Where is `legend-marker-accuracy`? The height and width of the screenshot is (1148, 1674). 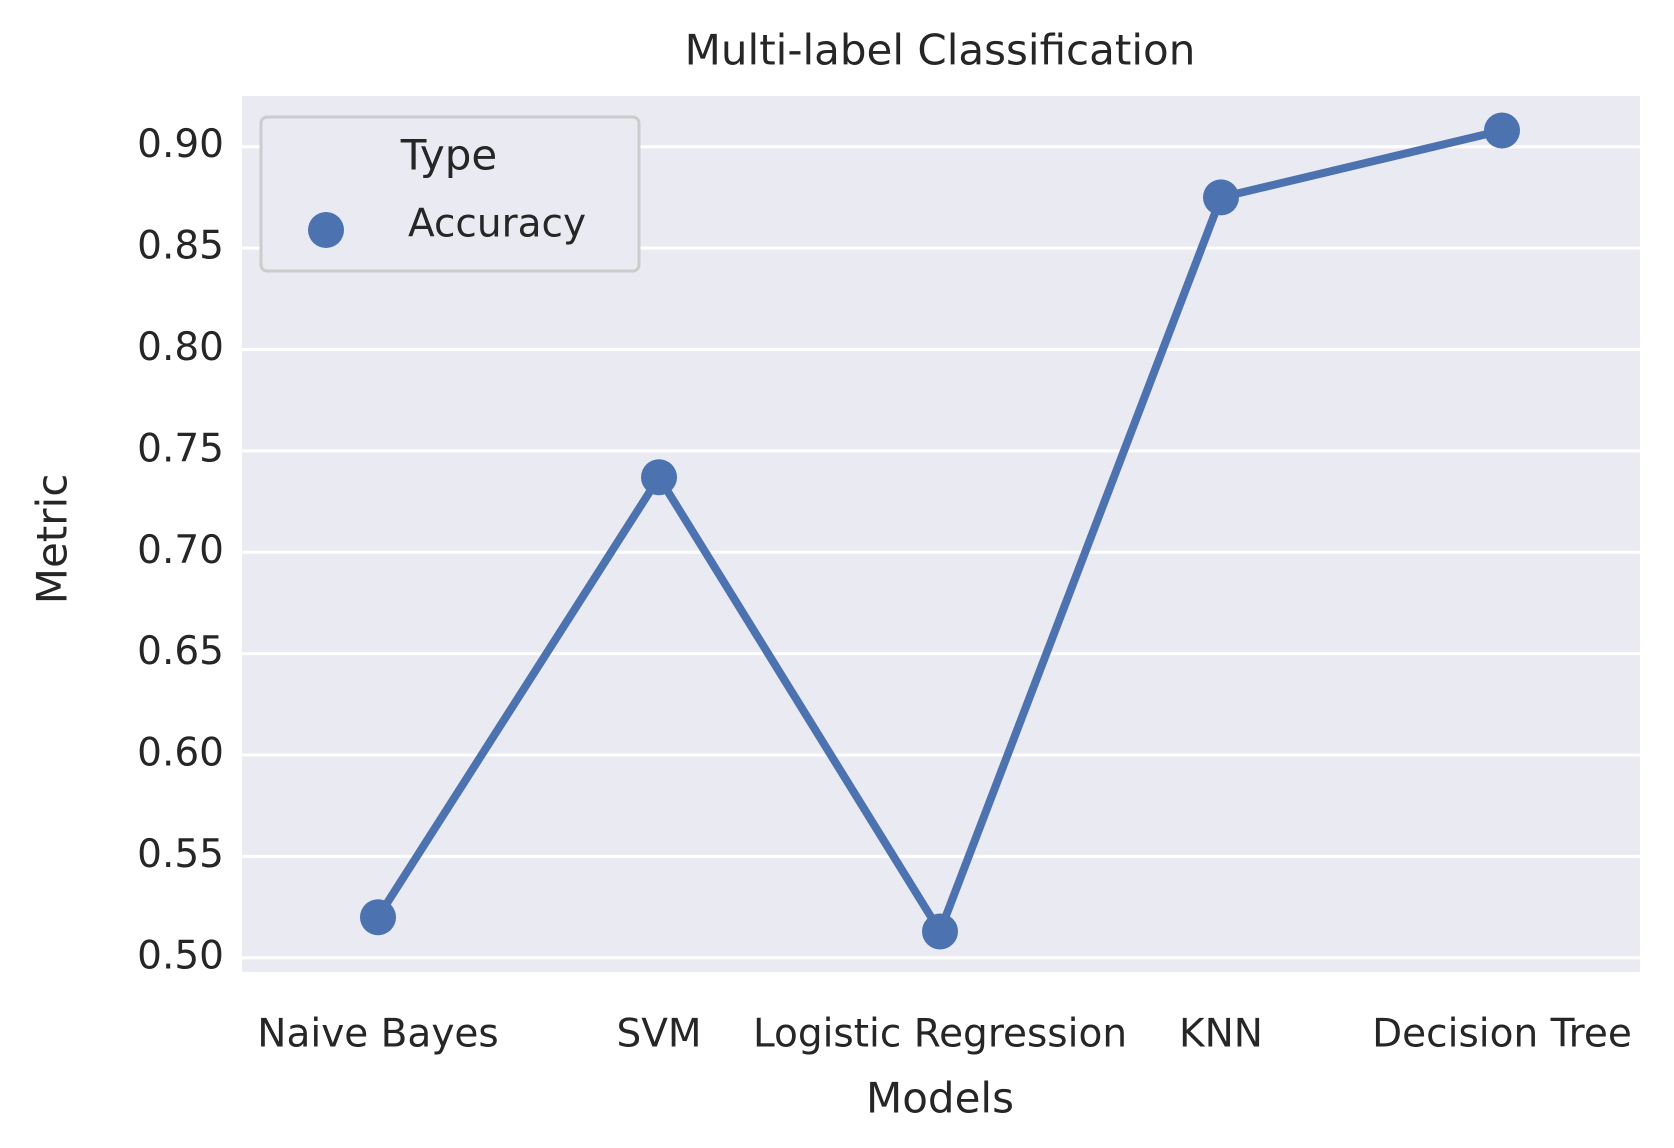
legend-marker-accuracy is located at coordinates (326, 230).